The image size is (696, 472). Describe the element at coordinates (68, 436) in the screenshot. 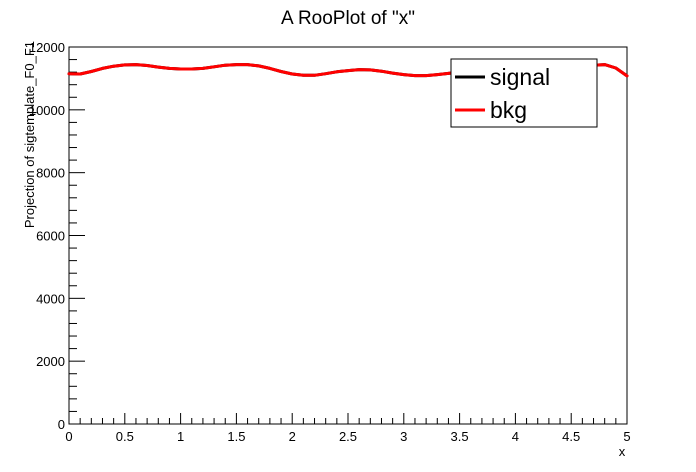

I see `x-tick-label: 0` at that location.